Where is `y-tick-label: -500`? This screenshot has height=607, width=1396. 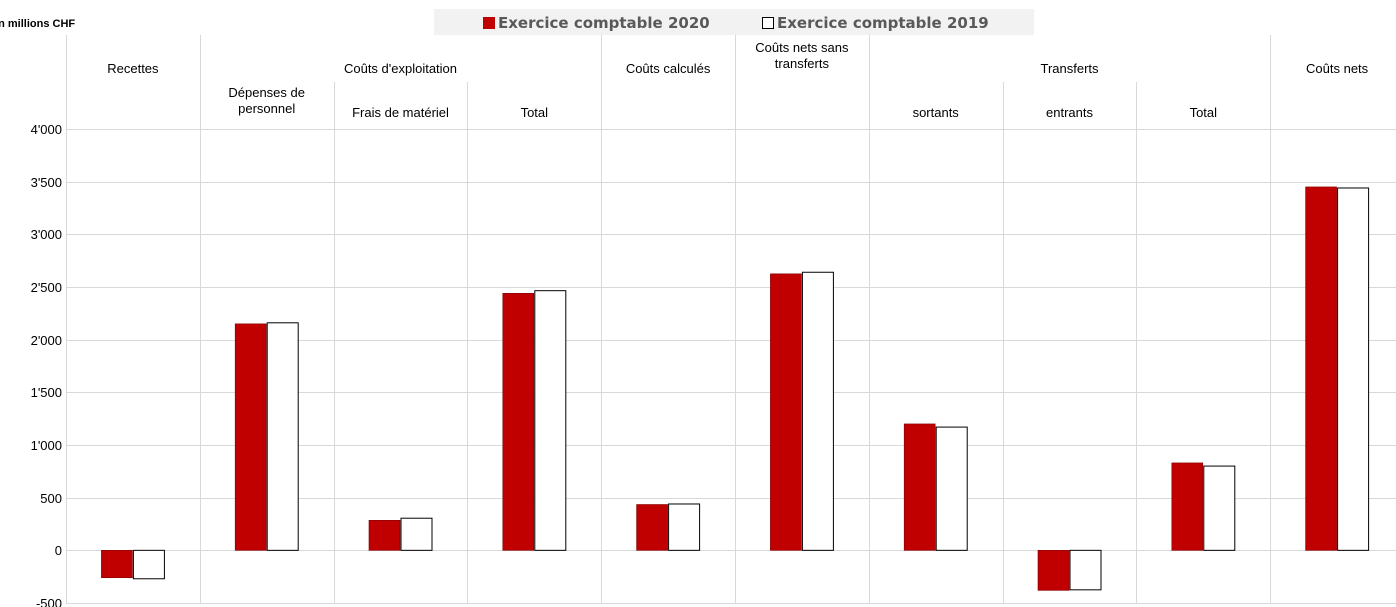 y-tick-label: -500 is located at coordinates (49, 601).